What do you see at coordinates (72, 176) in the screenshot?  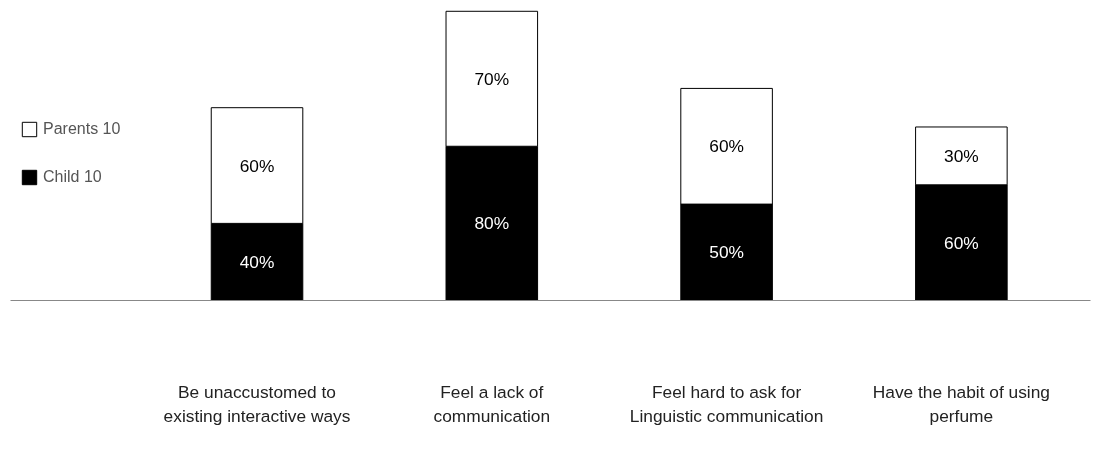 I see `legend-label: Child 10` at bounding box center [72, 176].